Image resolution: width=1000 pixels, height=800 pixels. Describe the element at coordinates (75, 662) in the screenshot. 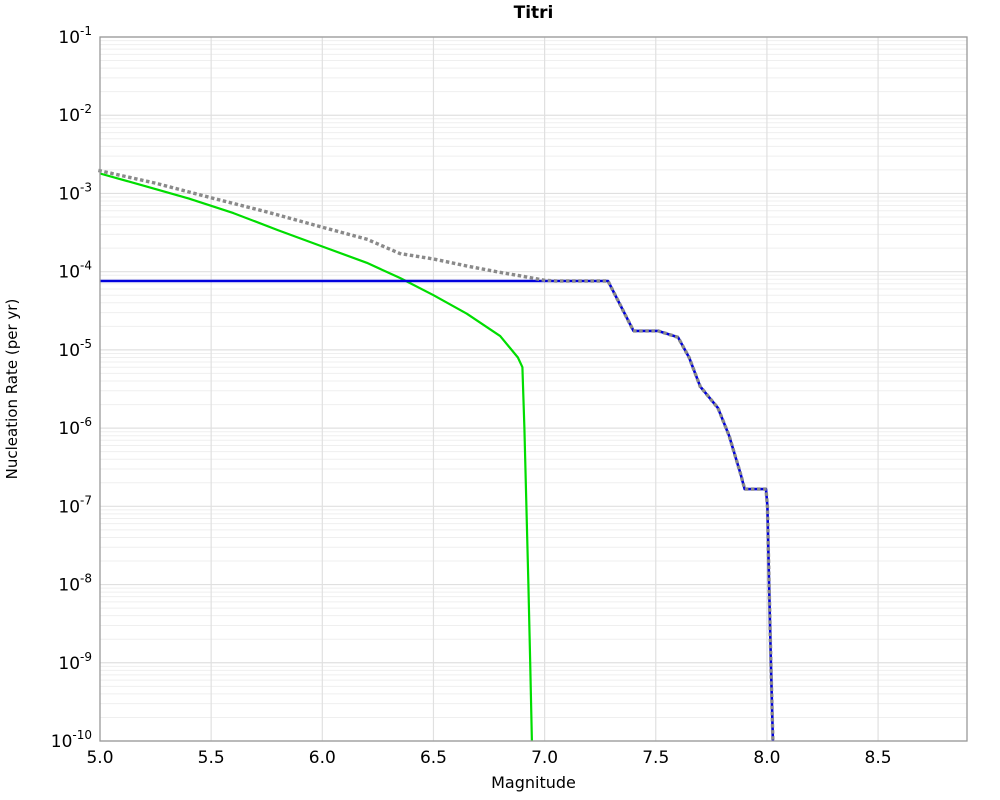

I see `y-tick-label: 10⁻⁹` at that location.